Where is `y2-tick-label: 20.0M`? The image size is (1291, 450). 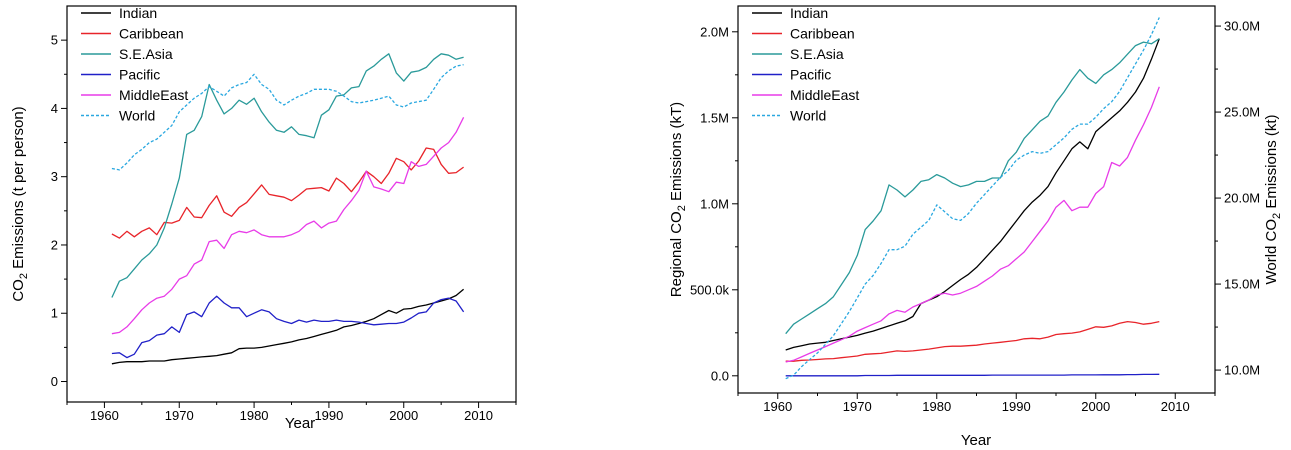 y2-tick-label: 20.0M is located at coordinates (1242, 198).